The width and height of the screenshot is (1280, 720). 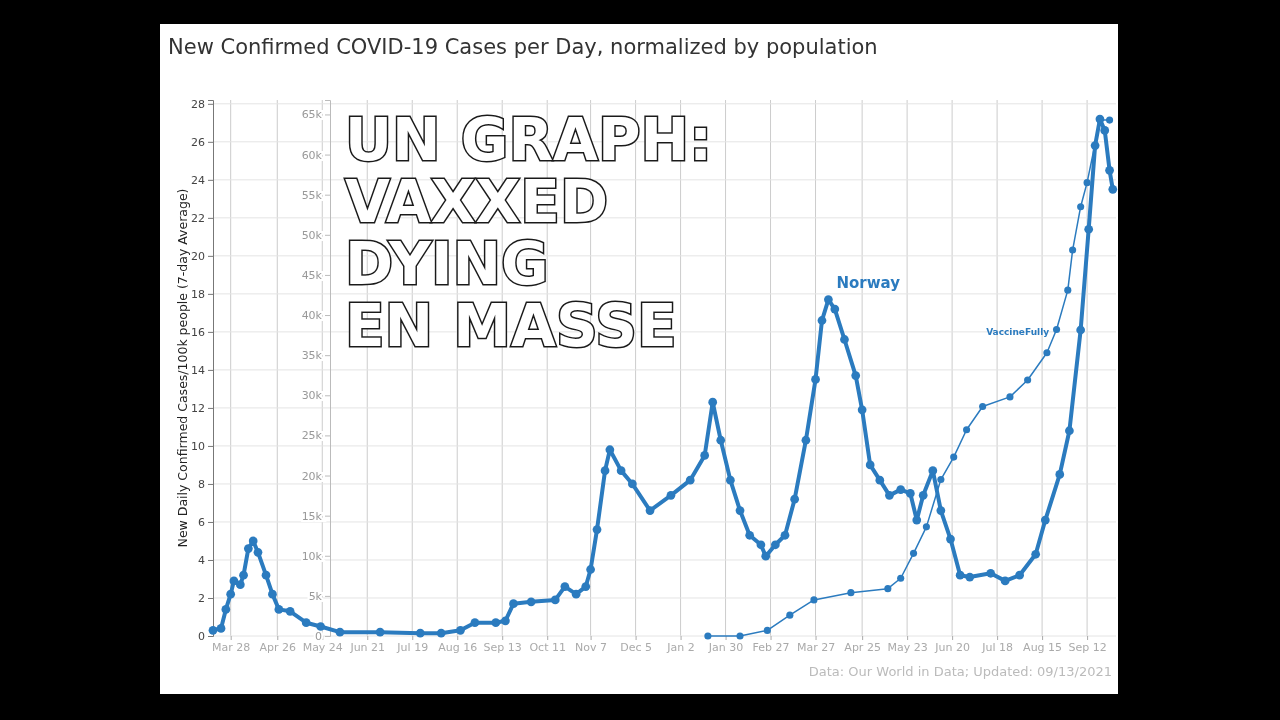 What do you see at coordinates (960, 671) in the screenshot?
I see `text: Data: Our World in Data; Updated: 09/13/2021` at bounding box center [960, 671].